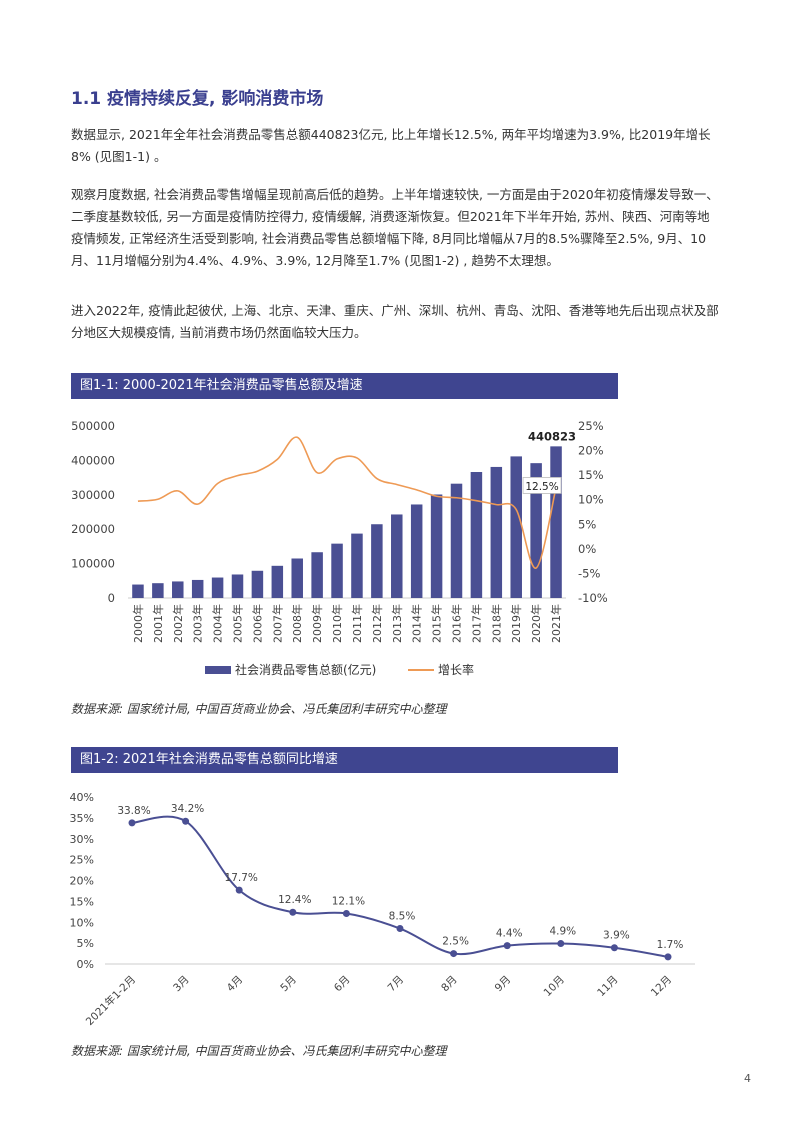  What do you see at coordinates (93, 426) in the screenshot?
I see `y-left-tick-label: 500000` at bounding box center [93, 426].